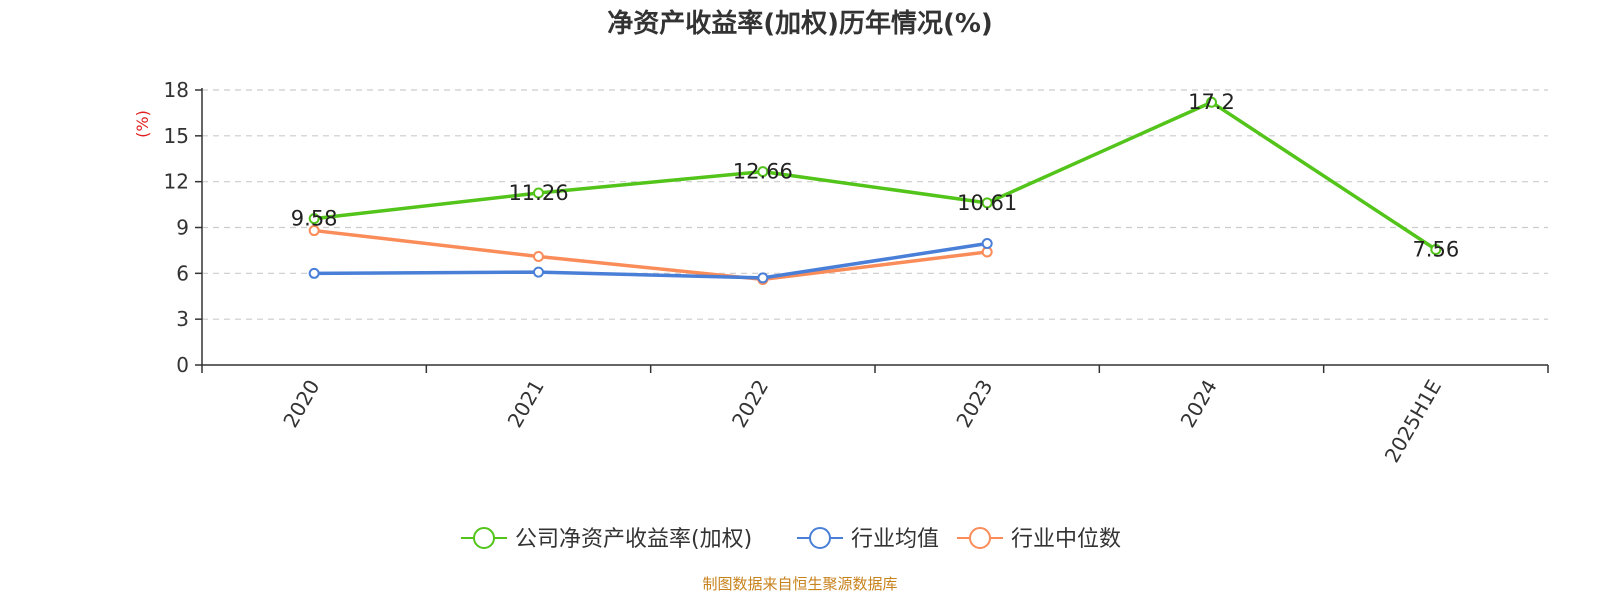 The width and height of the screenshot is (1600, 600). What do you see at coordinates (1413, 421) in the screenshot?
I see `x-tick-label: 2025H1E` at bounding box center [1413, 421].